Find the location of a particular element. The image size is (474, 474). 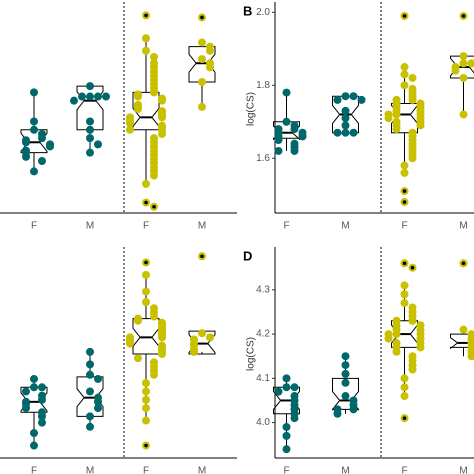

y-axis-label: log(CS) is located at coordinates (251, 109).